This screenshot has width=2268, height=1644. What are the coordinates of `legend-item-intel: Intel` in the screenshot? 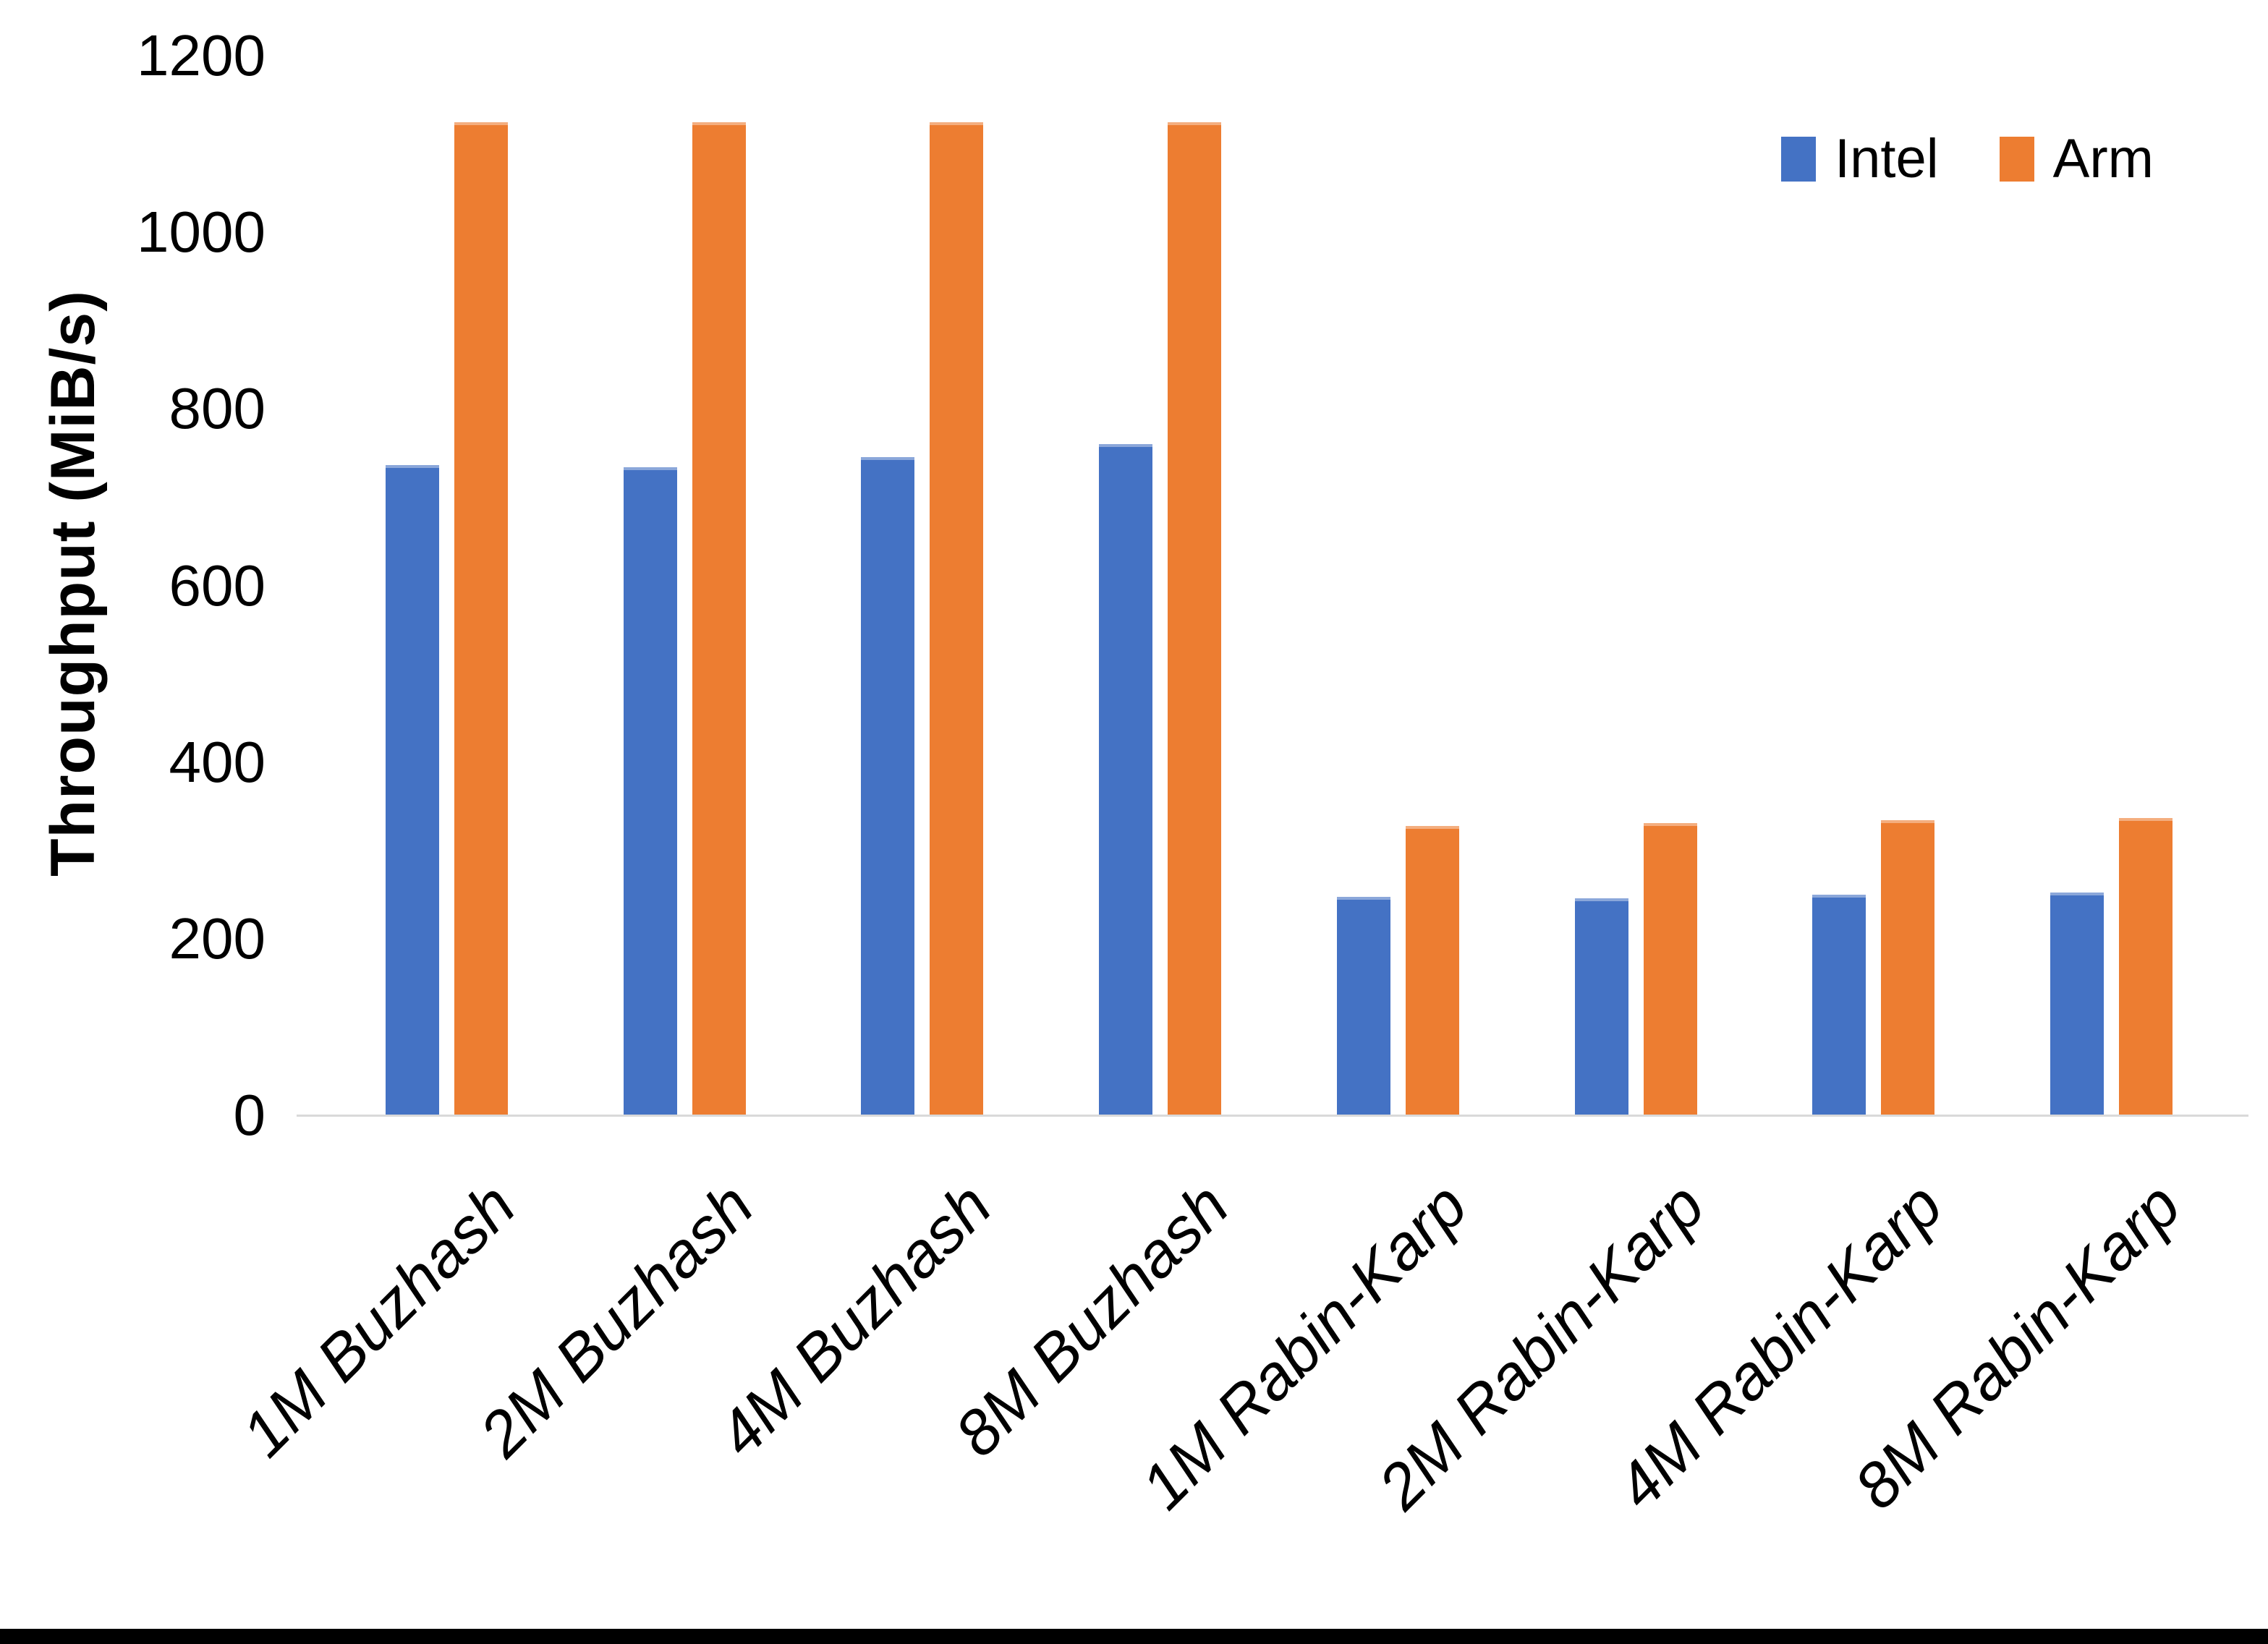 It's located at (1860, 159).